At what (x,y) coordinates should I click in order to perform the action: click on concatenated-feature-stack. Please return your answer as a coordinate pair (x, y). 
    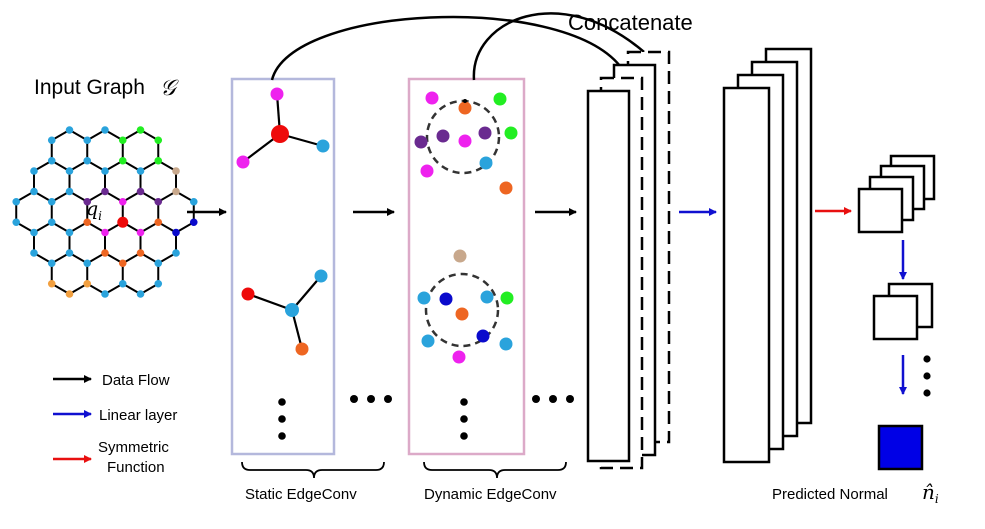
    Looking at the image, I should click on (628, 260).